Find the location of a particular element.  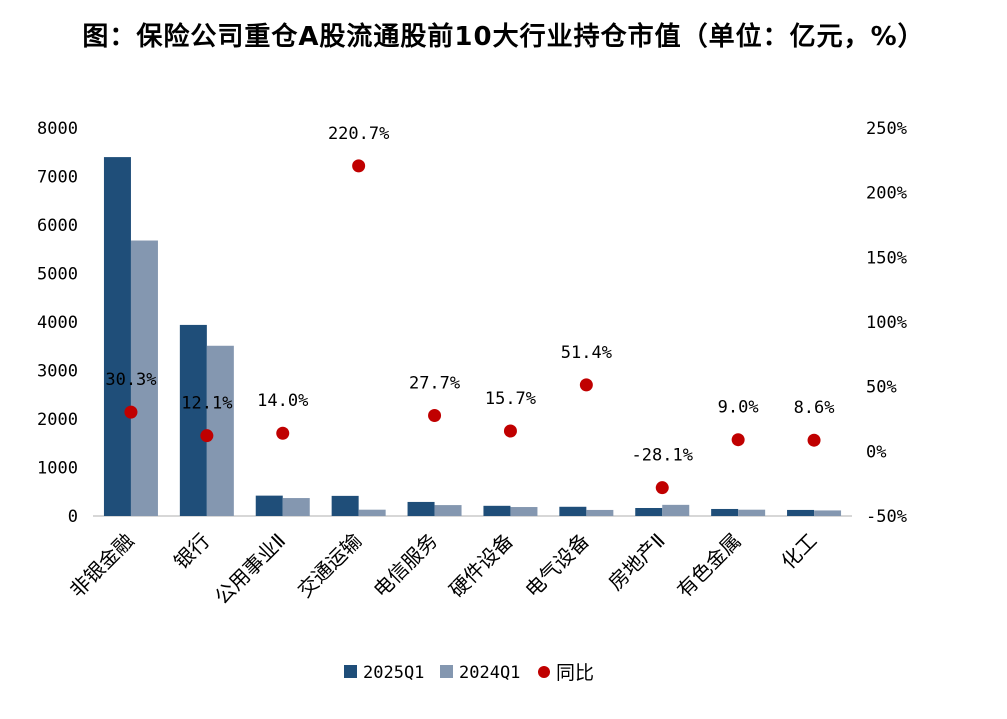

y2-tick-label: -50% is located at coordinates (886, 517).